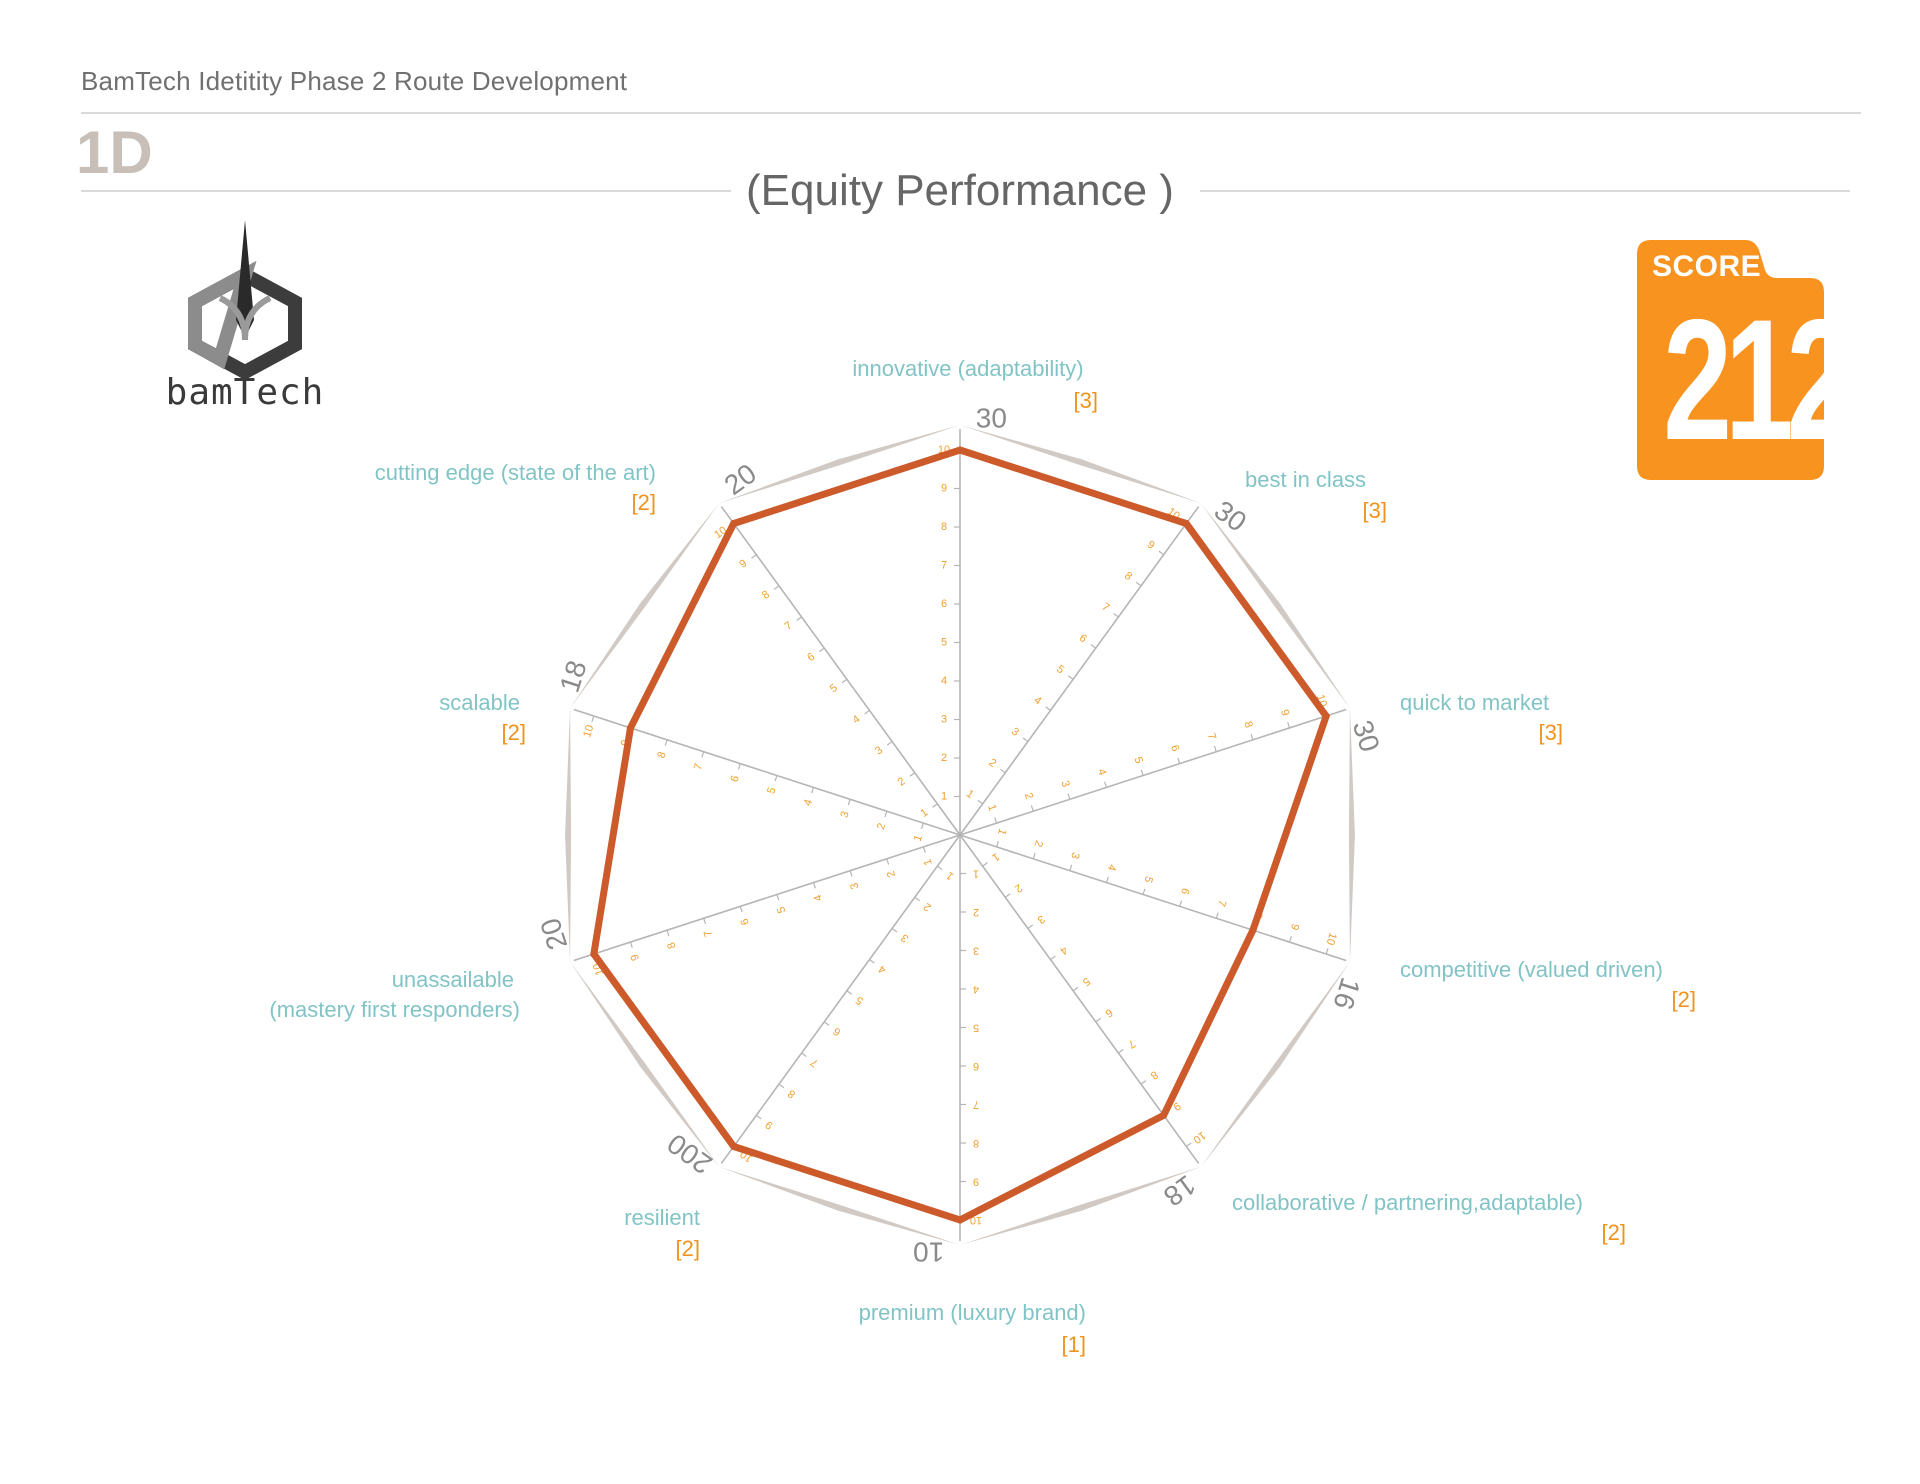 The height and width of the screenshot is (1484, 1920). Describe the element at coordinates (928, 1251) in the screenshot. I see `radar-axis-total: 10` at that location.